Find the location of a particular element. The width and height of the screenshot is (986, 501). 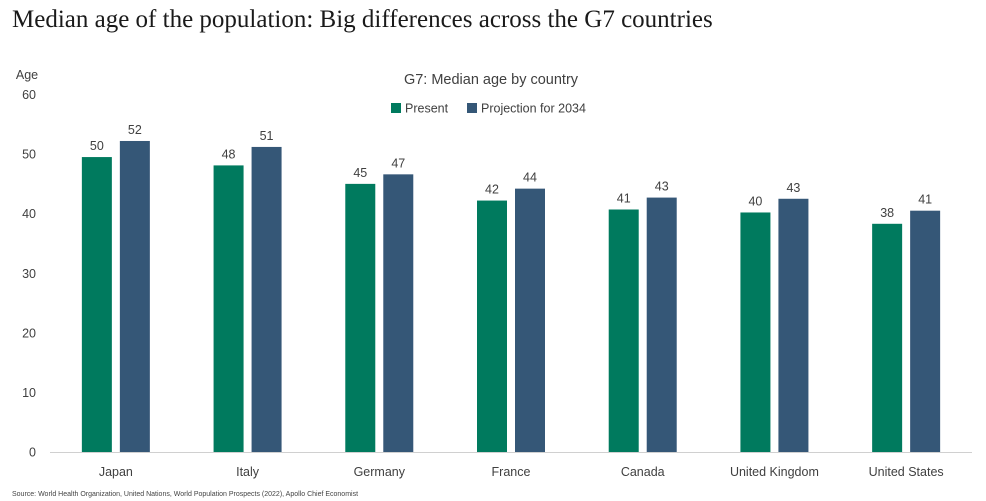

value-label-present: 45 is located at coordinates (360, 173).